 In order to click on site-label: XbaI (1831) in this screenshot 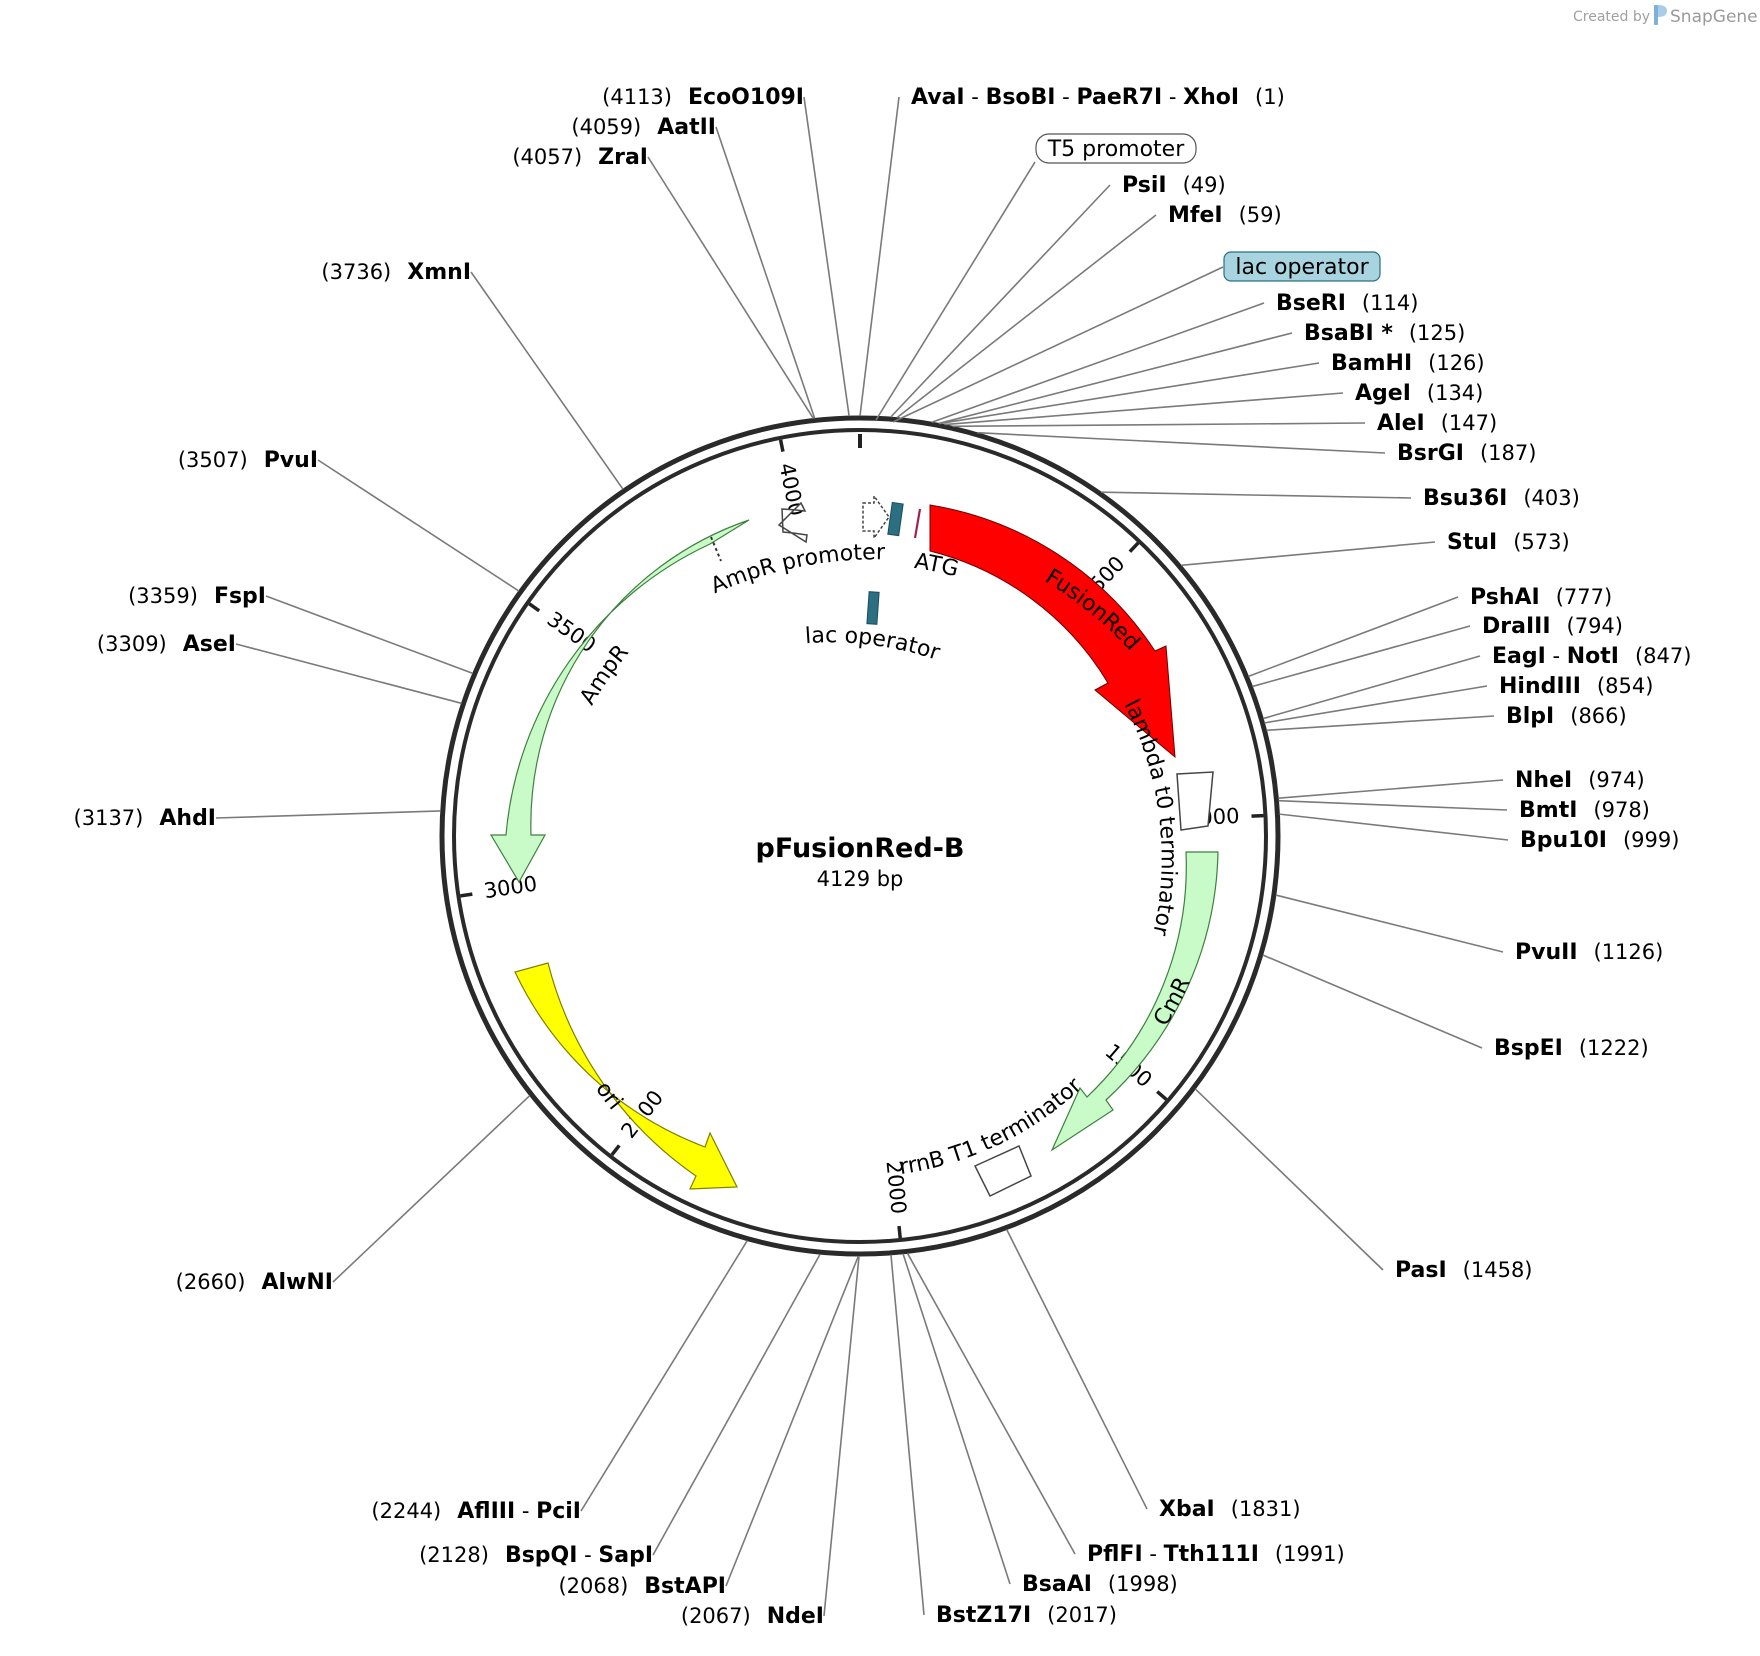, I will do `click(1230, 1509)`.